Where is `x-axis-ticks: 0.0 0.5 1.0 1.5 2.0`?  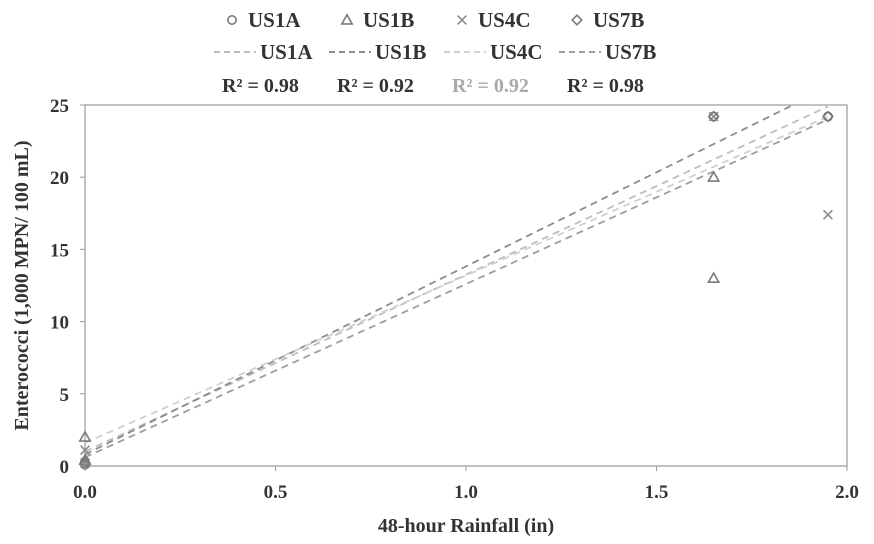 x-axis-ticks: 0.0 0.5 1.0 1.5 2.0 is located at coordinates (466, 484).